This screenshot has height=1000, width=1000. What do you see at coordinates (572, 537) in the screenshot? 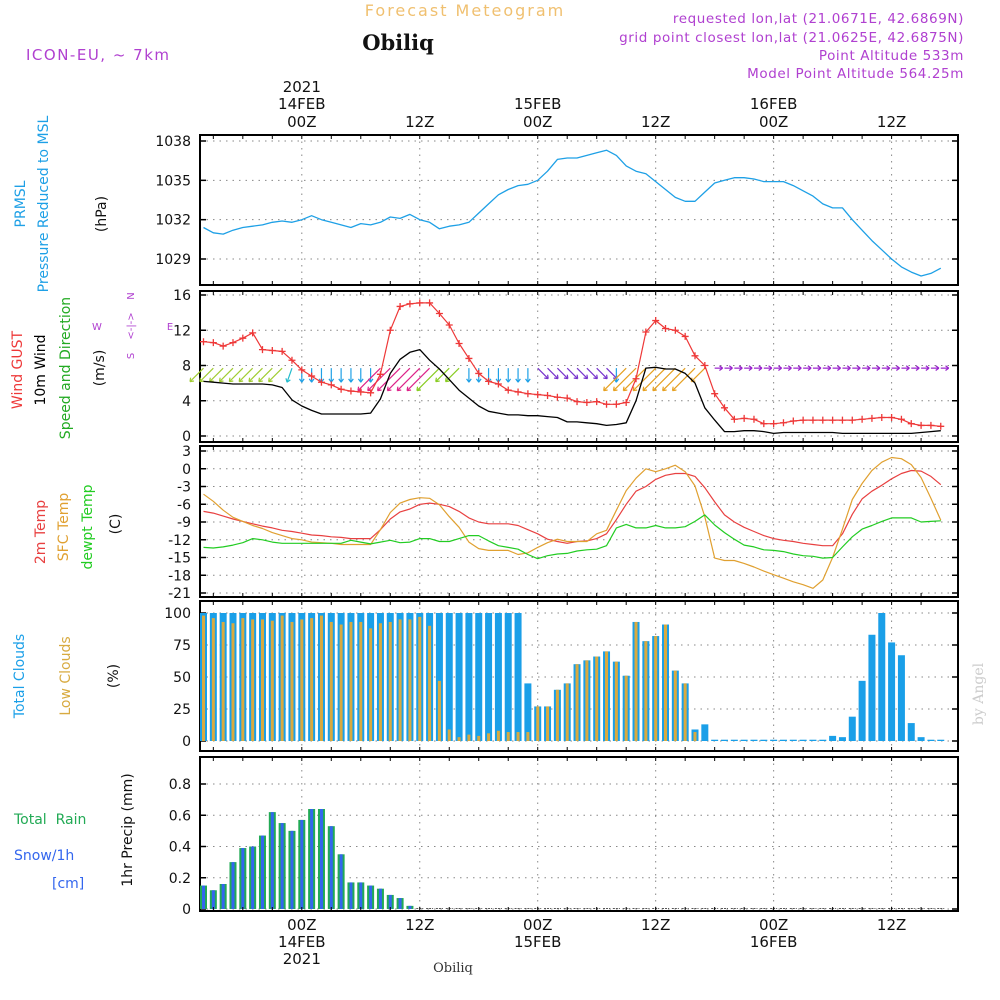
I see `temp-dew-line` at bounding box center [572, 537].